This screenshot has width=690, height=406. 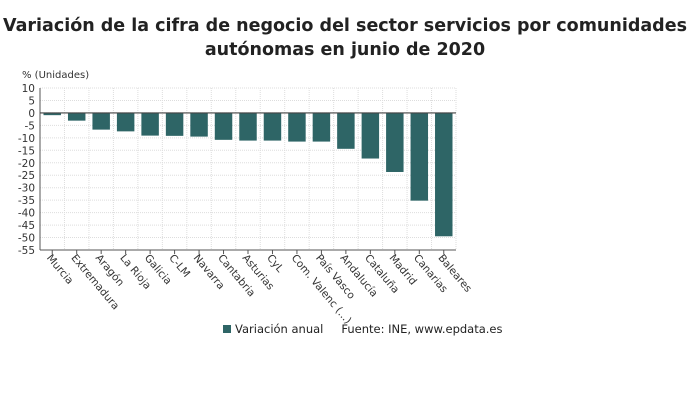 What do you see at coordinates (26, 201) in the screenshot?
I see `y-tick-label: -35` at bounding box center [26, 201].